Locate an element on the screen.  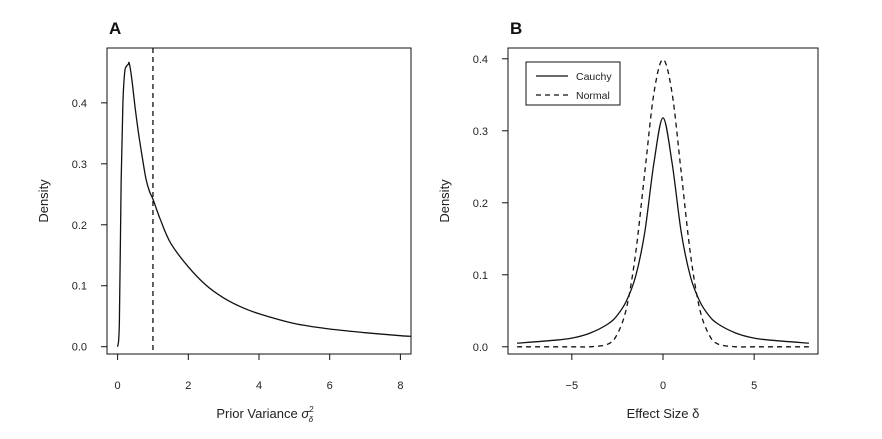
panel-a-y-tick-label: 0.1 is located at coordinates (79, 287).